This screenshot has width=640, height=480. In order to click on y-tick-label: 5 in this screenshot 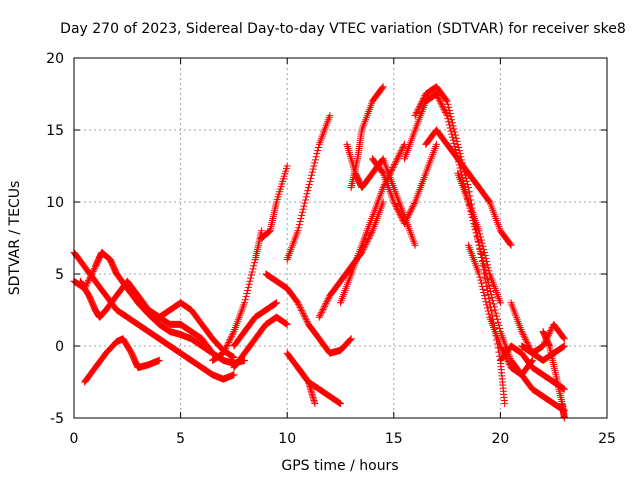, I will do `click(59, 275)`.